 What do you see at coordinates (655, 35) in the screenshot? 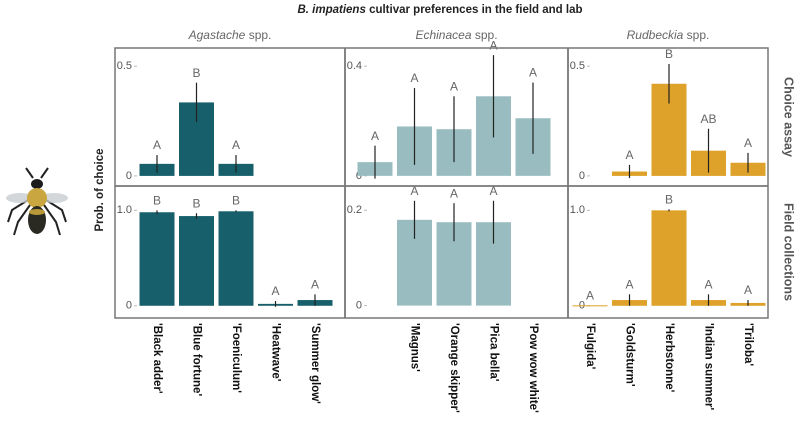
I see `column-genus: Rudbeckia` at bounding box center [655, 35].